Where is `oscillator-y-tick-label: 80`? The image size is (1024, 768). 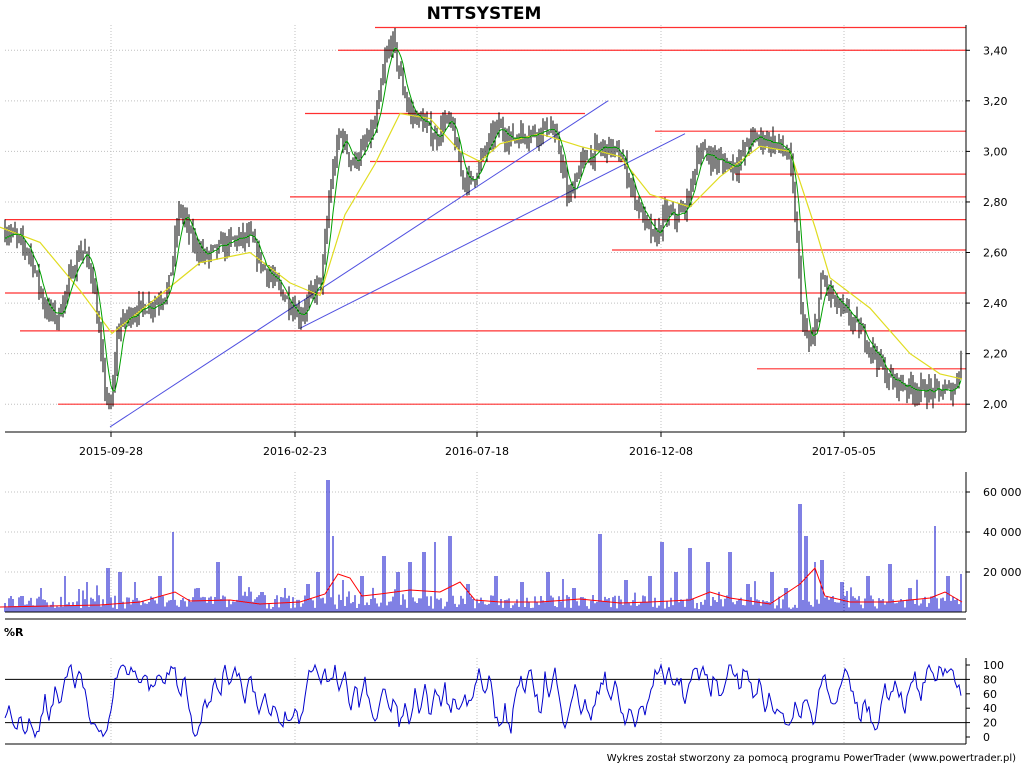 oscillator-y-tick-label: 80 is located at coordinates (990, 679).